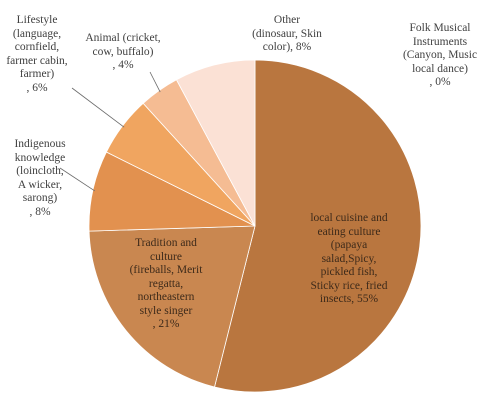 The image size is (488, 397). What do you see at coordinates (155, 82) in the screenshot?
I see `leader-line-animal` at bounding box center [155, 82].